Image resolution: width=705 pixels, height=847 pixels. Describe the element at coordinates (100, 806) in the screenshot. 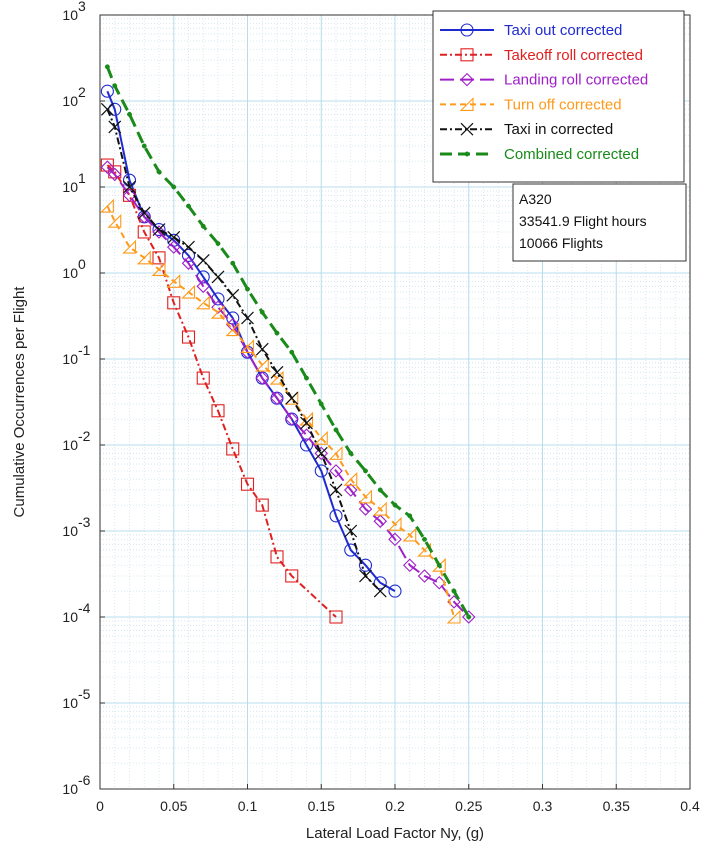

I see `x-tick-label: 0` at that location.